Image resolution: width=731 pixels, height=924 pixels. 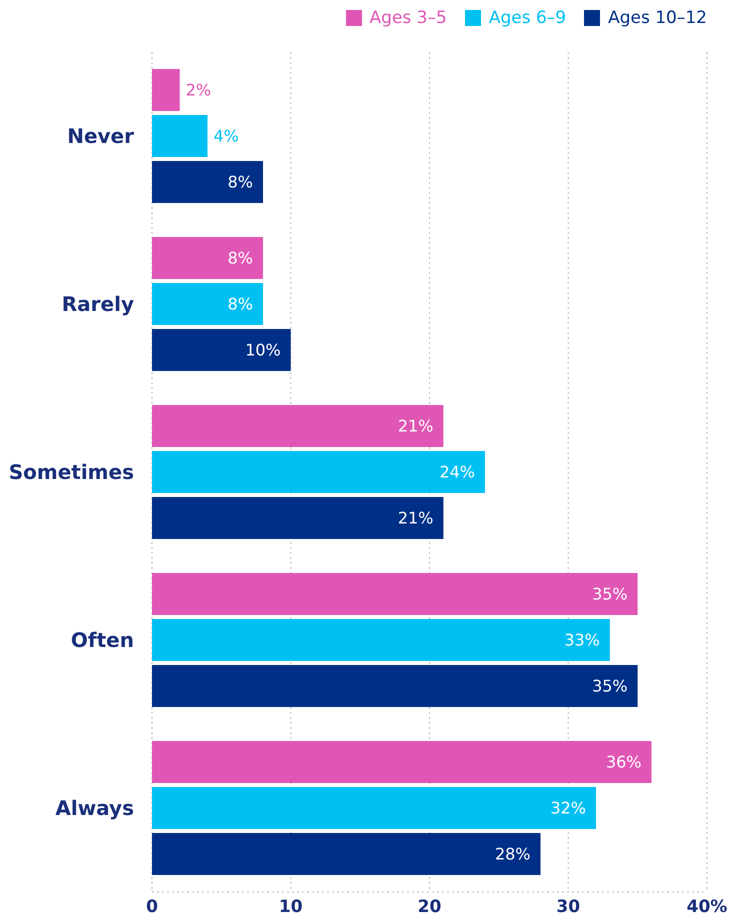 I want to click on y-tick-label: Always, so click(x=94, y=808).